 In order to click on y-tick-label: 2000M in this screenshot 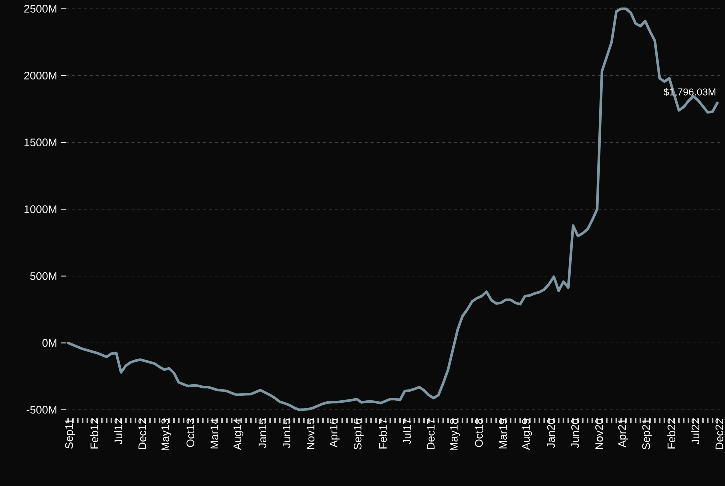, I will do `click(40, 76)`.